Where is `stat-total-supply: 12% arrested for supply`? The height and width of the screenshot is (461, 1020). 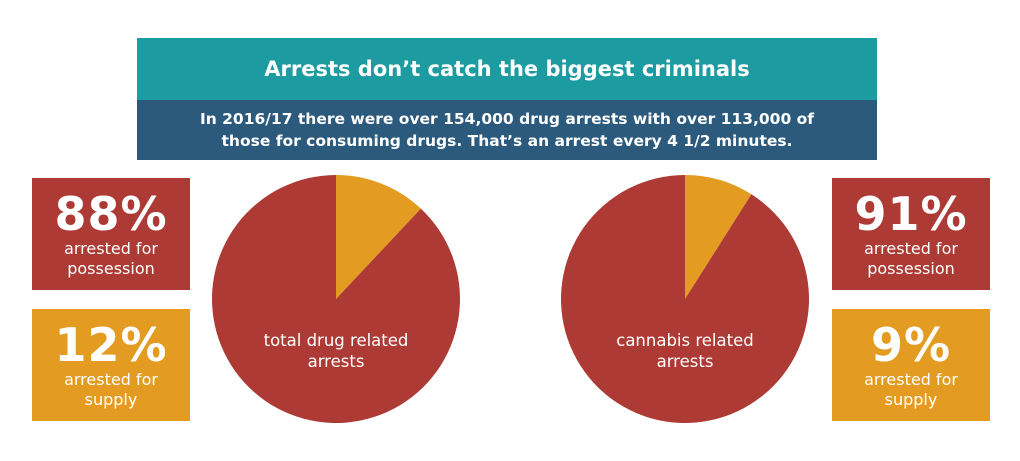 stat-total-supply: 12% arrested for supply is located at coordinates (111, 365).